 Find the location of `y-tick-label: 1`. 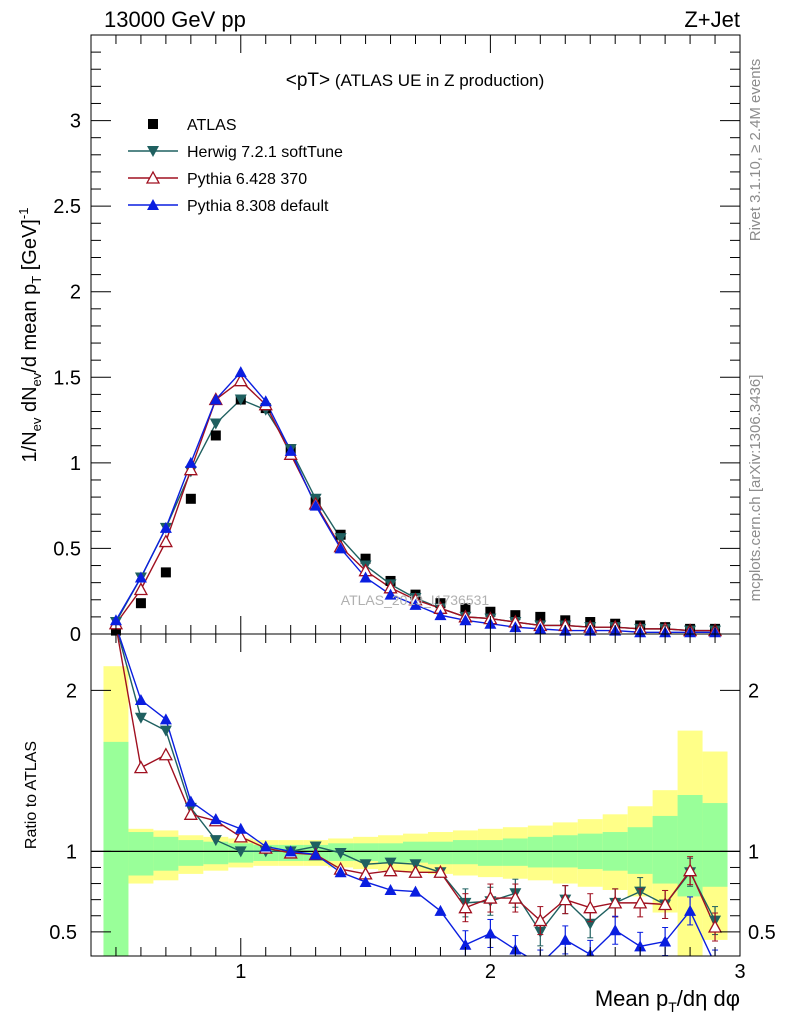

y-tick-label: 1 is located at coordinates (75, 464).